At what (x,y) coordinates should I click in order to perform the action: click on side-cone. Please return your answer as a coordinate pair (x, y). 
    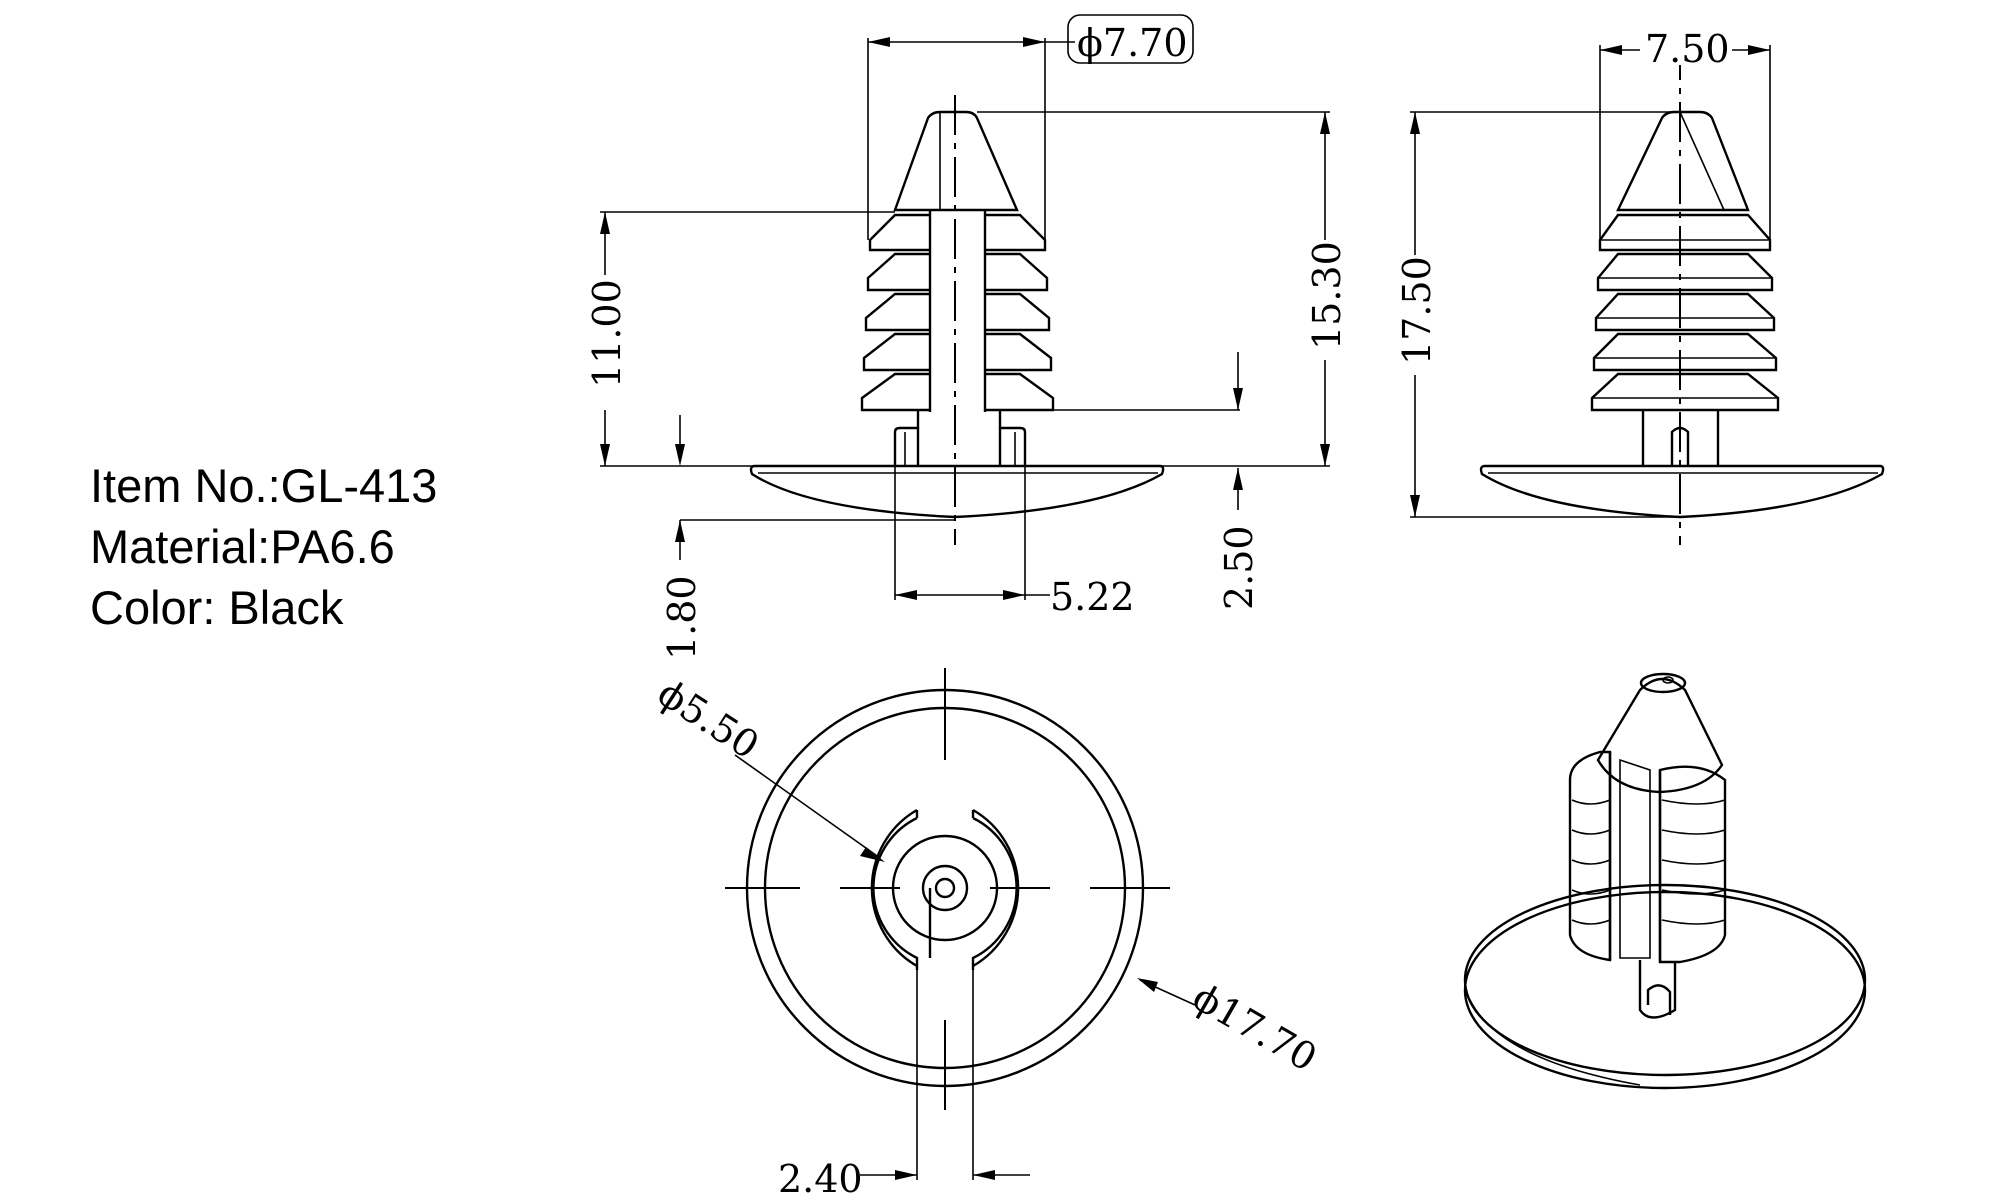
    Looking at the image, I should click on (1683, 161).